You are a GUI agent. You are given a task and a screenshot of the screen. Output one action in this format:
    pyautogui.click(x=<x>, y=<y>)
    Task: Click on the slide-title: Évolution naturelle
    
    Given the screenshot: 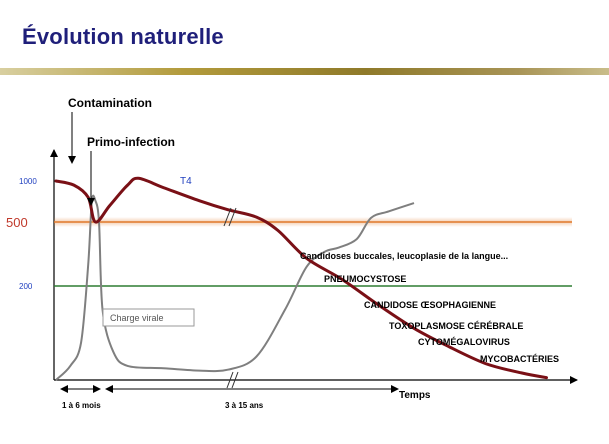 What is the action you would take?
    pyautogui.click(x=123, y=36)
    